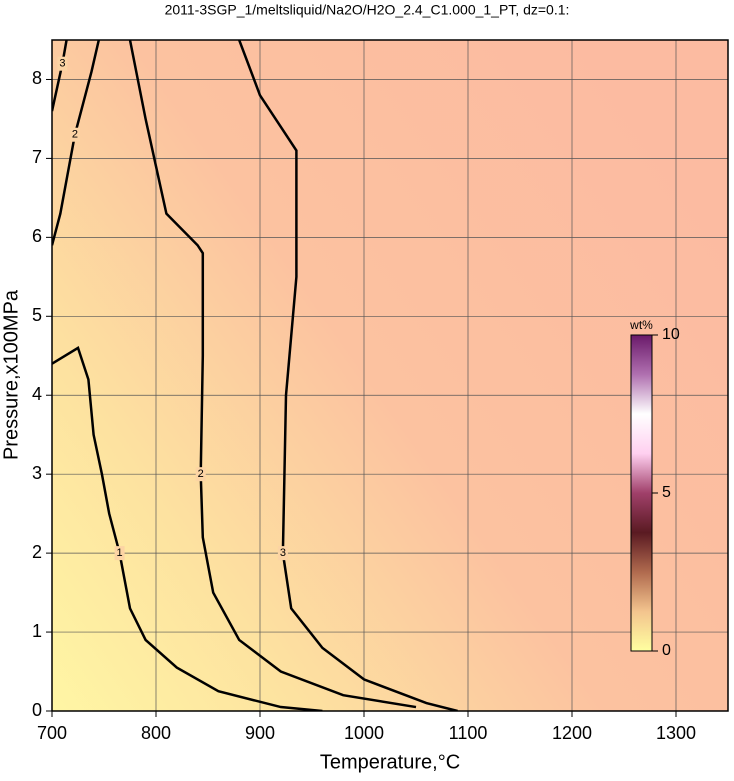  Describe the element at coordinates (60, 76) in the screenshot. I see `contour-line` at that location.